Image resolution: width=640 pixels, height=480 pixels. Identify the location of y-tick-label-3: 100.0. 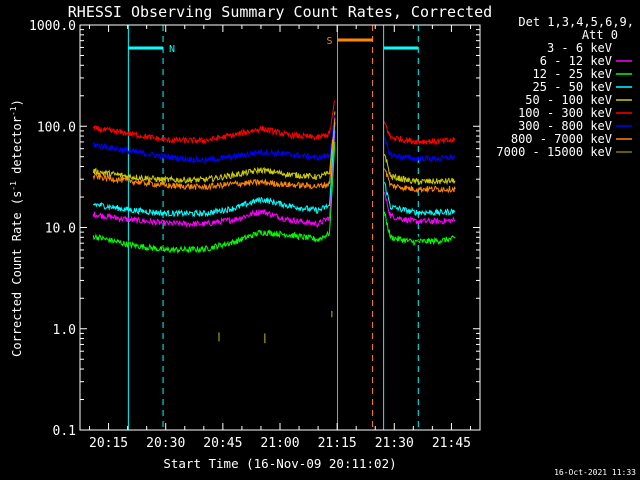
(56, 127).